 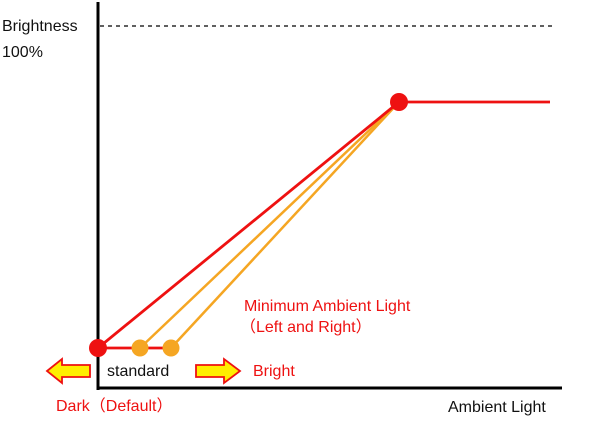 What do you see at coordinates (218, 371) in the screenshot?
I see `right-arrow-icon` at bounding box center [218, 371].